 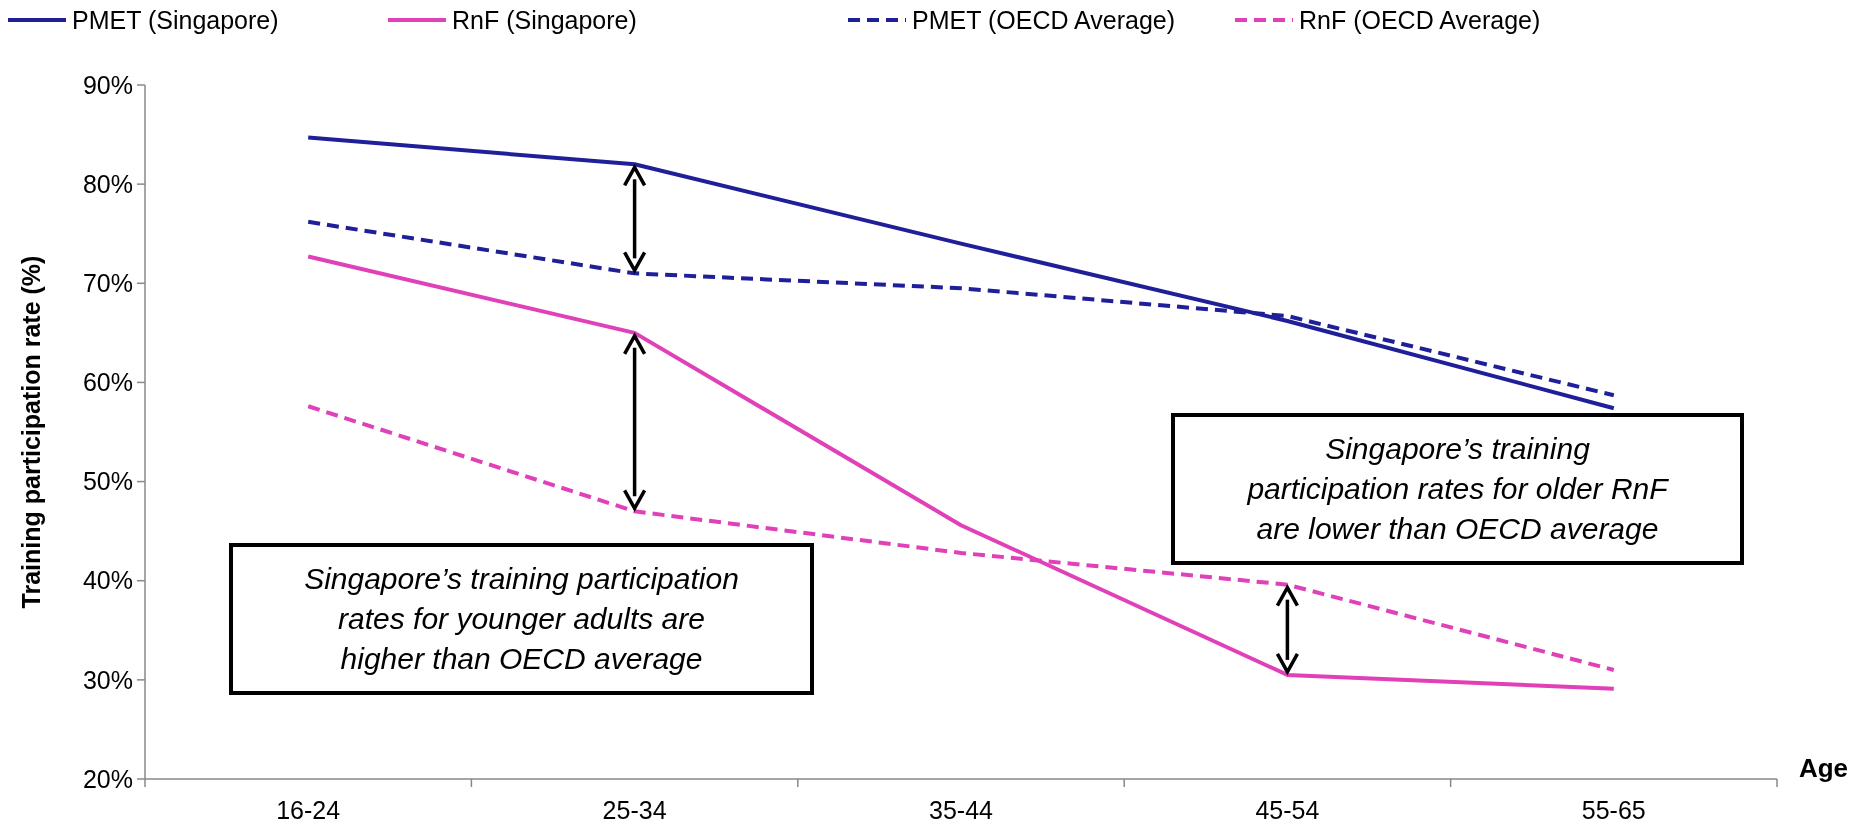 I want to click on annotation: Singapore’s training participation rates for younger adults are higher than OECD average, so click(x=521, y=618).